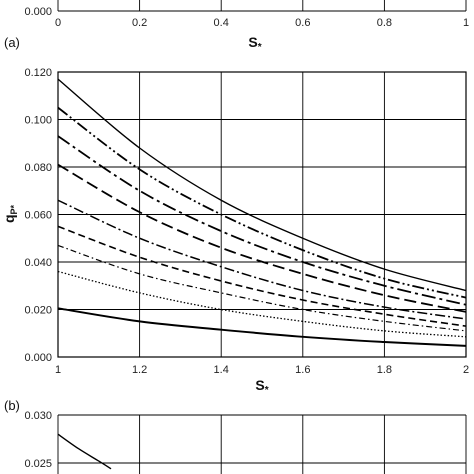 The image size is (474, 474). Describe the element at coordinates (58, 23) in the screenshot. I see `top-panel-x-tick: 0` at that location.